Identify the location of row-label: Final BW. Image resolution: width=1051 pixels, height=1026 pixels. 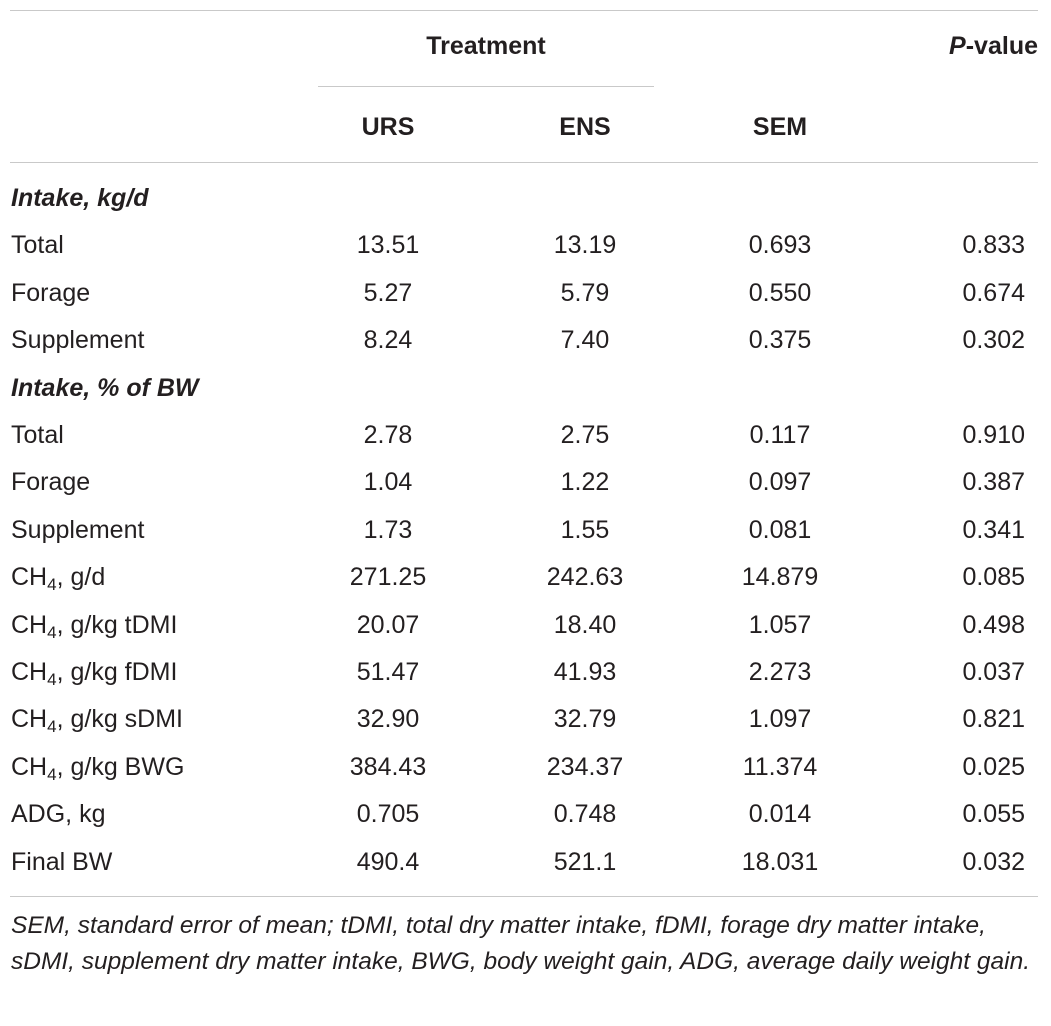
(62, 861).